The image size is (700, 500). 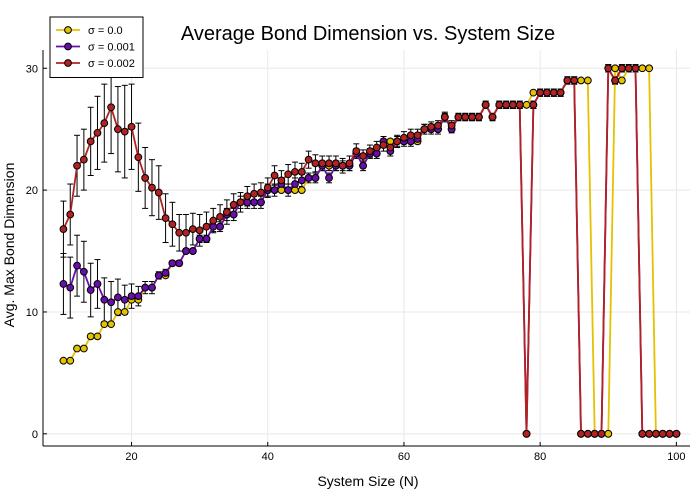 What do you see at coordinates (32, 191) in the screenshot?
I see `y-tick-label: 20` at bounding box center [32, 191].